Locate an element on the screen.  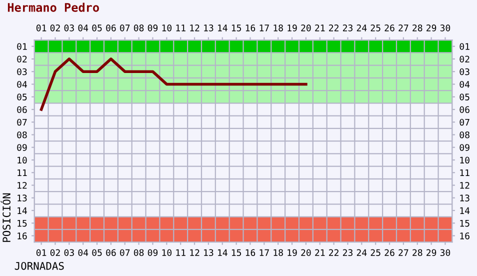
x-tick-label: 11 is located at coordinates (181, 252).